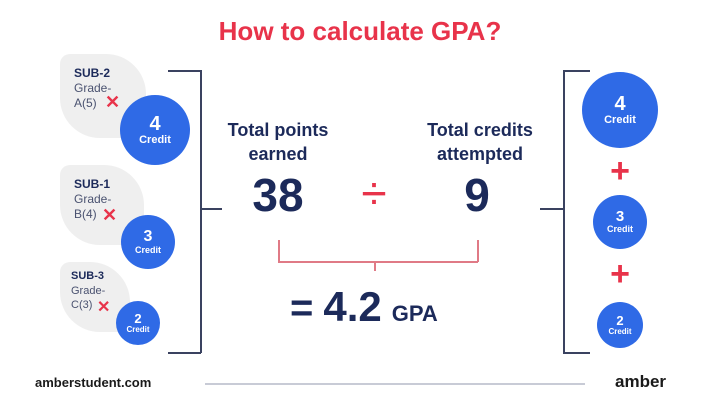  Describe the element at coordinates (278, 154) in the screenshot. I see `label-line: earned` at that location.